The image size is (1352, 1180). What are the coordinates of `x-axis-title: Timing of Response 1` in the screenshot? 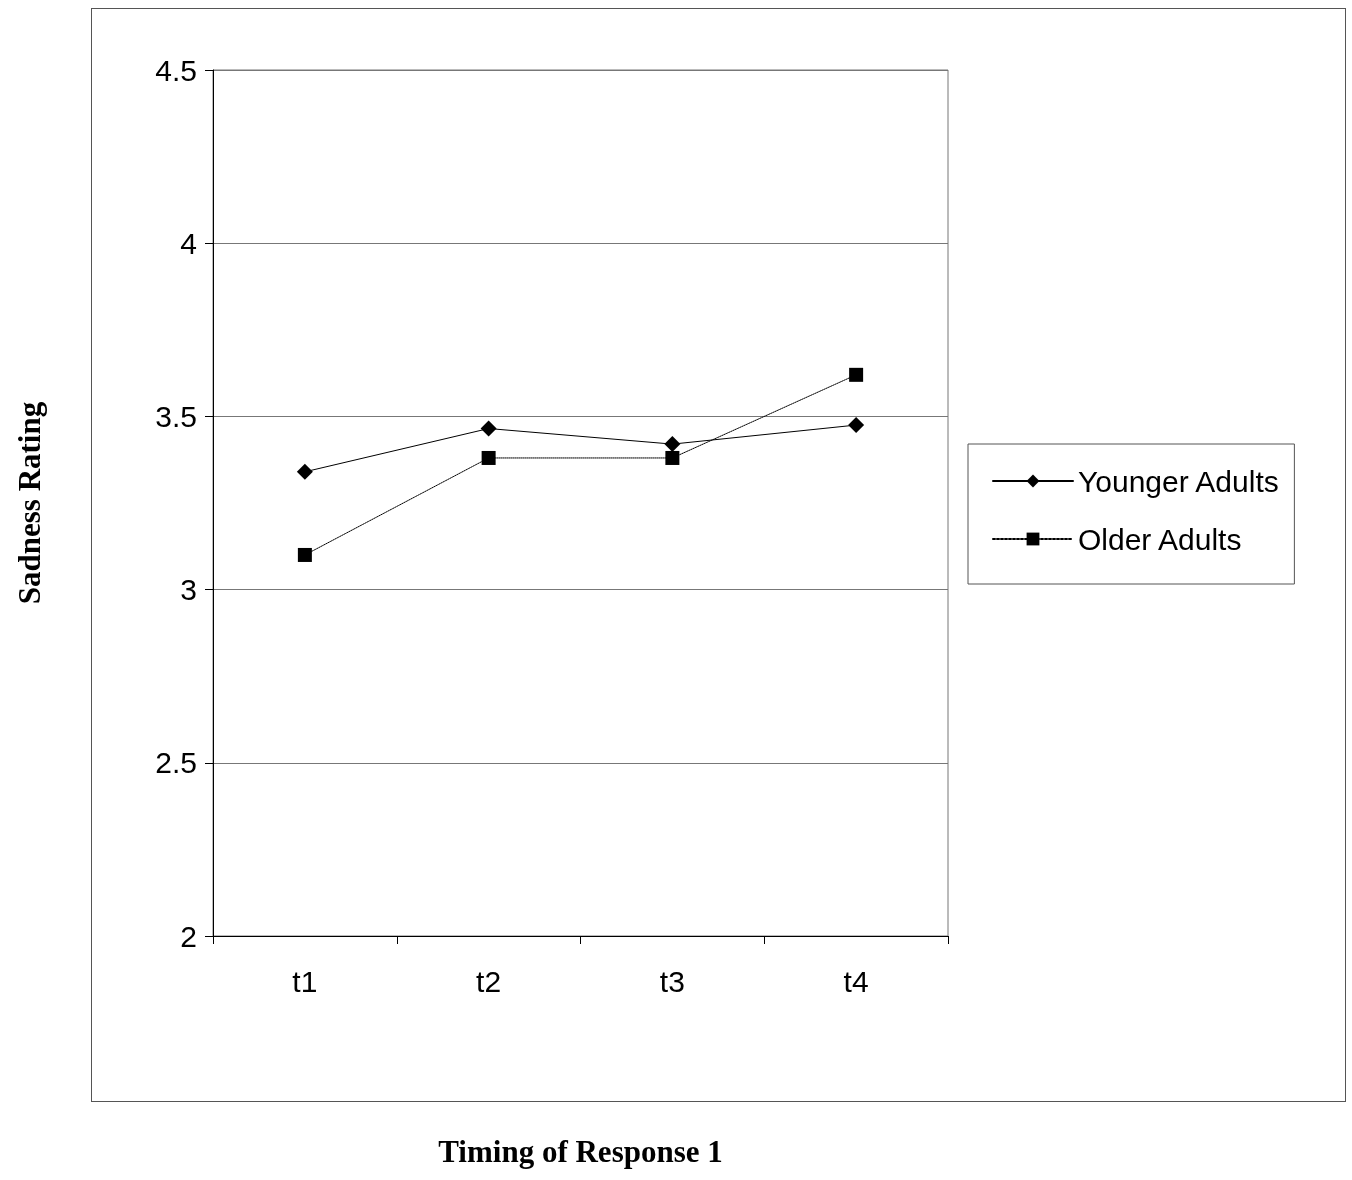 It's located at (580, 1151).